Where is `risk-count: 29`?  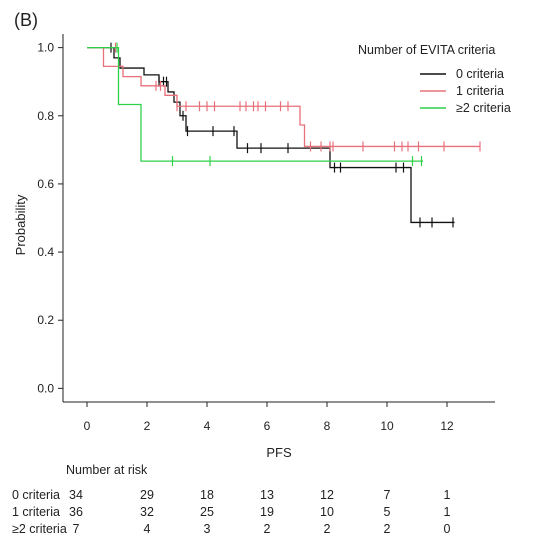
risk-count: 29 is located at coordinates (147, 495).